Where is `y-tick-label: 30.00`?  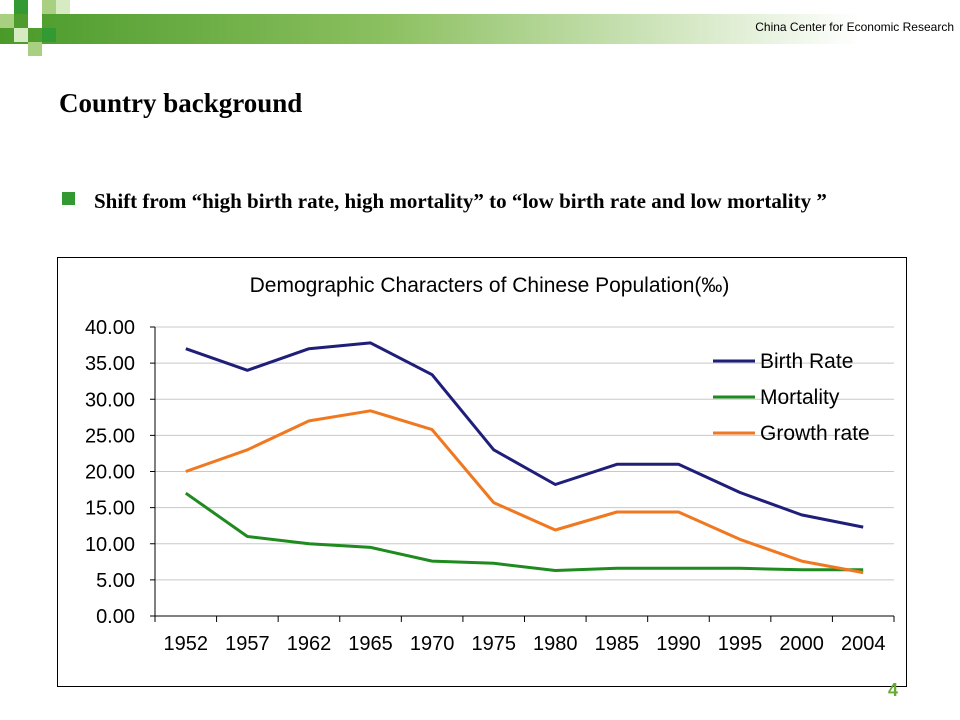 y-tick-label: 30.00 is located at coordinates (110, 400).